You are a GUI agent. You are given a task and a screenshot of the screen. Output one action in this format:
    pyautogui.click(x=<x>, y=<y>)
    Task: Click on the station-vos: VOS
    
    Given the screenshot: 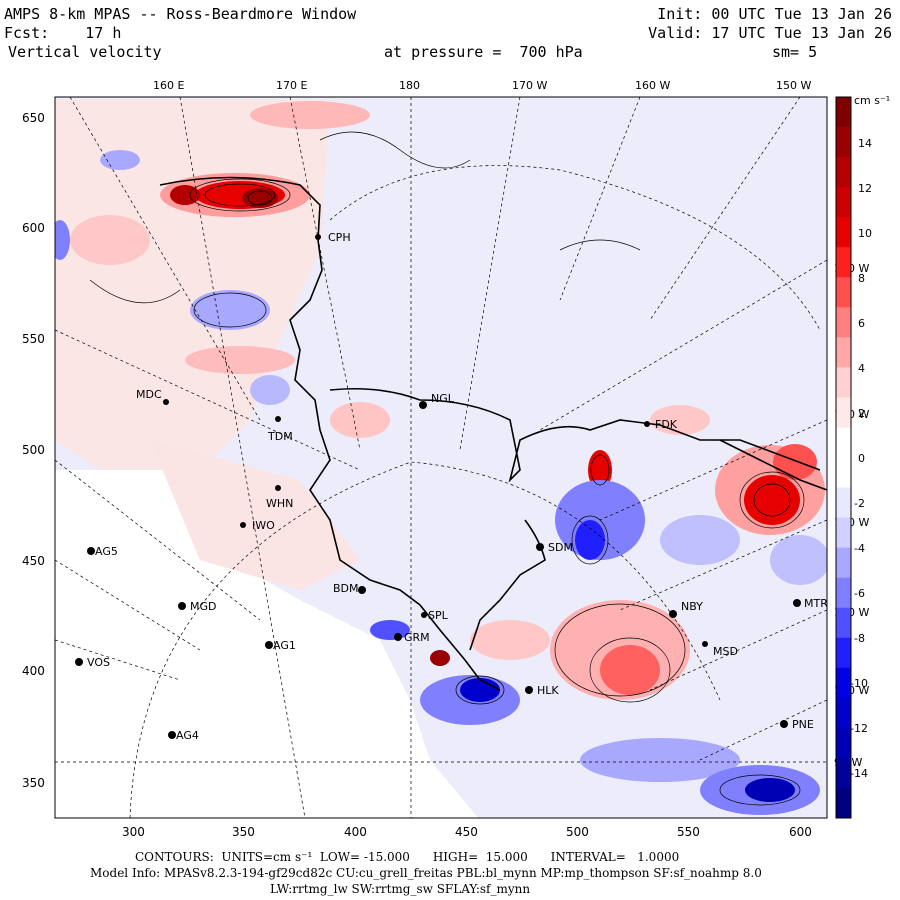 What is the action you would take?
    pyautogui.click(x=98, y=662)
    